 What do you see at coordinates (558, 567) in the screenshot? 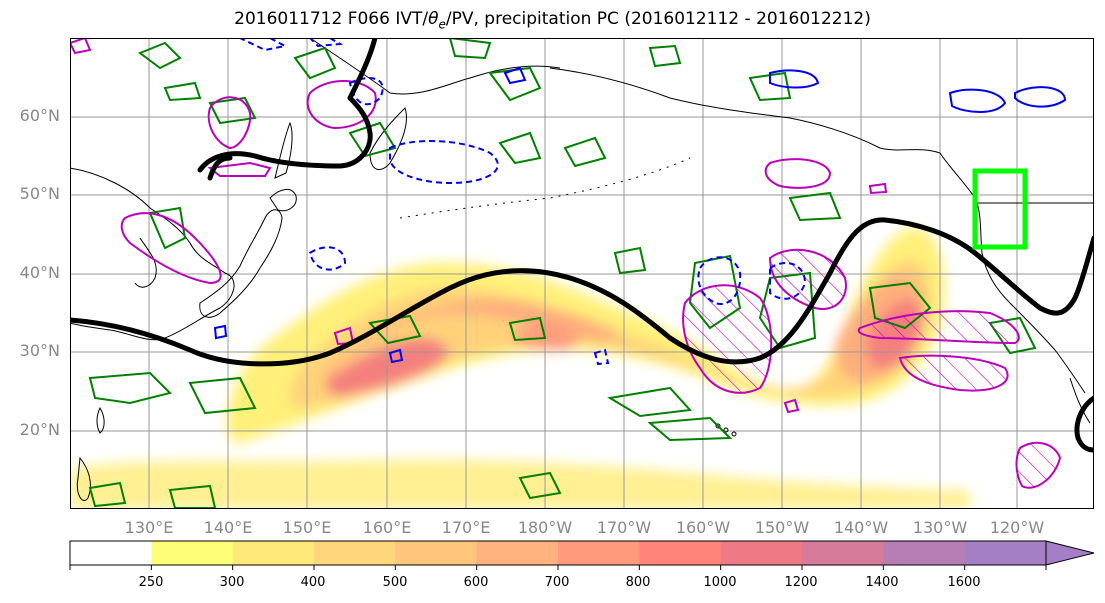
I see `colorbar-ticks` at bounding box center [558, 567].